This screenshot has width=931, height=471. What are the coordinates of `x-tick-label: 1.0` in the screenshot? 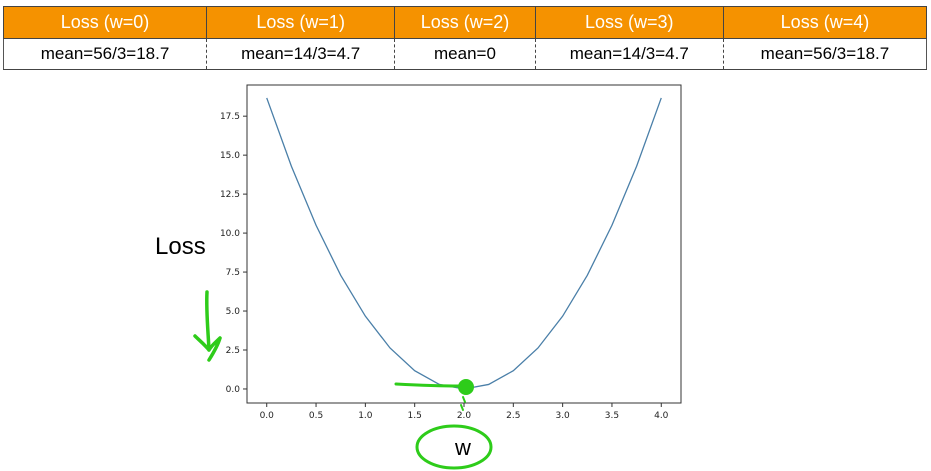 It's located at (365, 416).